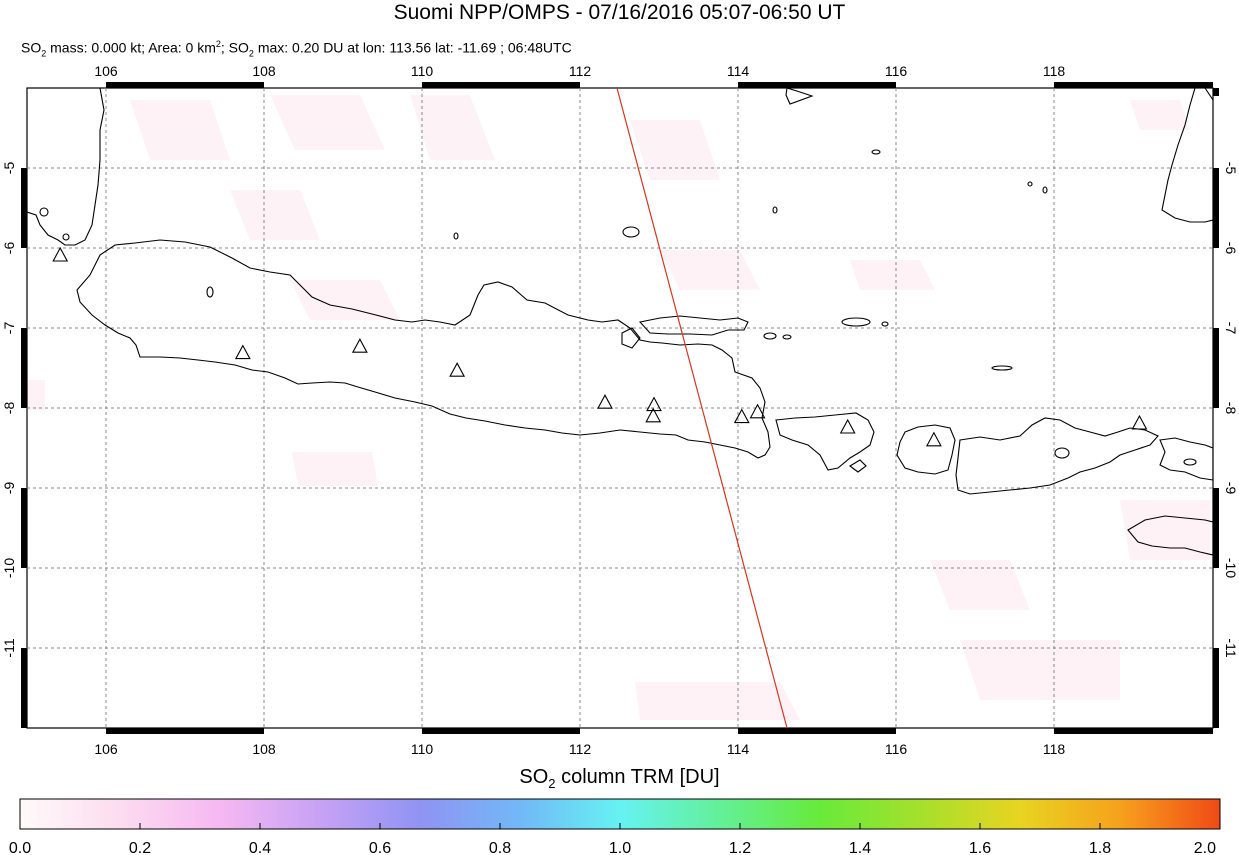  What do you see at coordinates (106, 71) in the screenshot?
I see `lon-label-106-top: 106` at bounding box center [106, 71].